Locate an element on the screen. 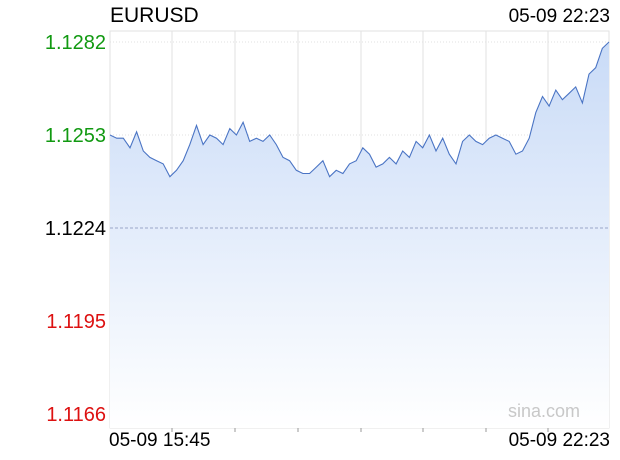 Image resolution: width=620 pixels, height=460 pixels. y-axis-labels: 1.1282 1.1253 1.1224 1.1195 1.1166 is located at coordinates (75, 229).